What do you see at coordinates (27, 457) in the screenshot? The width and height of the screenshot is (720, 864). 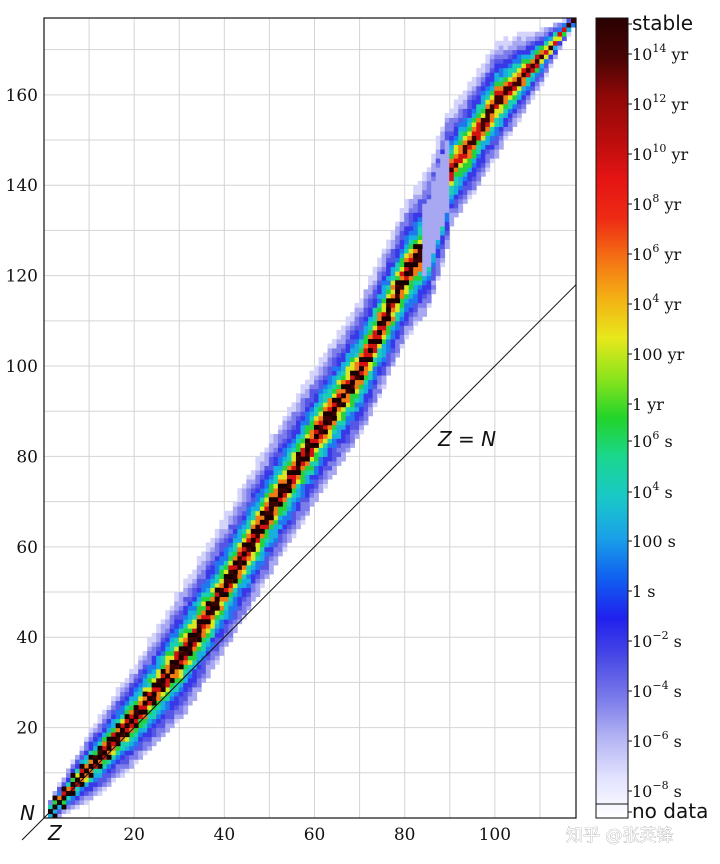 I see `y-tick-label: 80` at bounding box center [27, 457].